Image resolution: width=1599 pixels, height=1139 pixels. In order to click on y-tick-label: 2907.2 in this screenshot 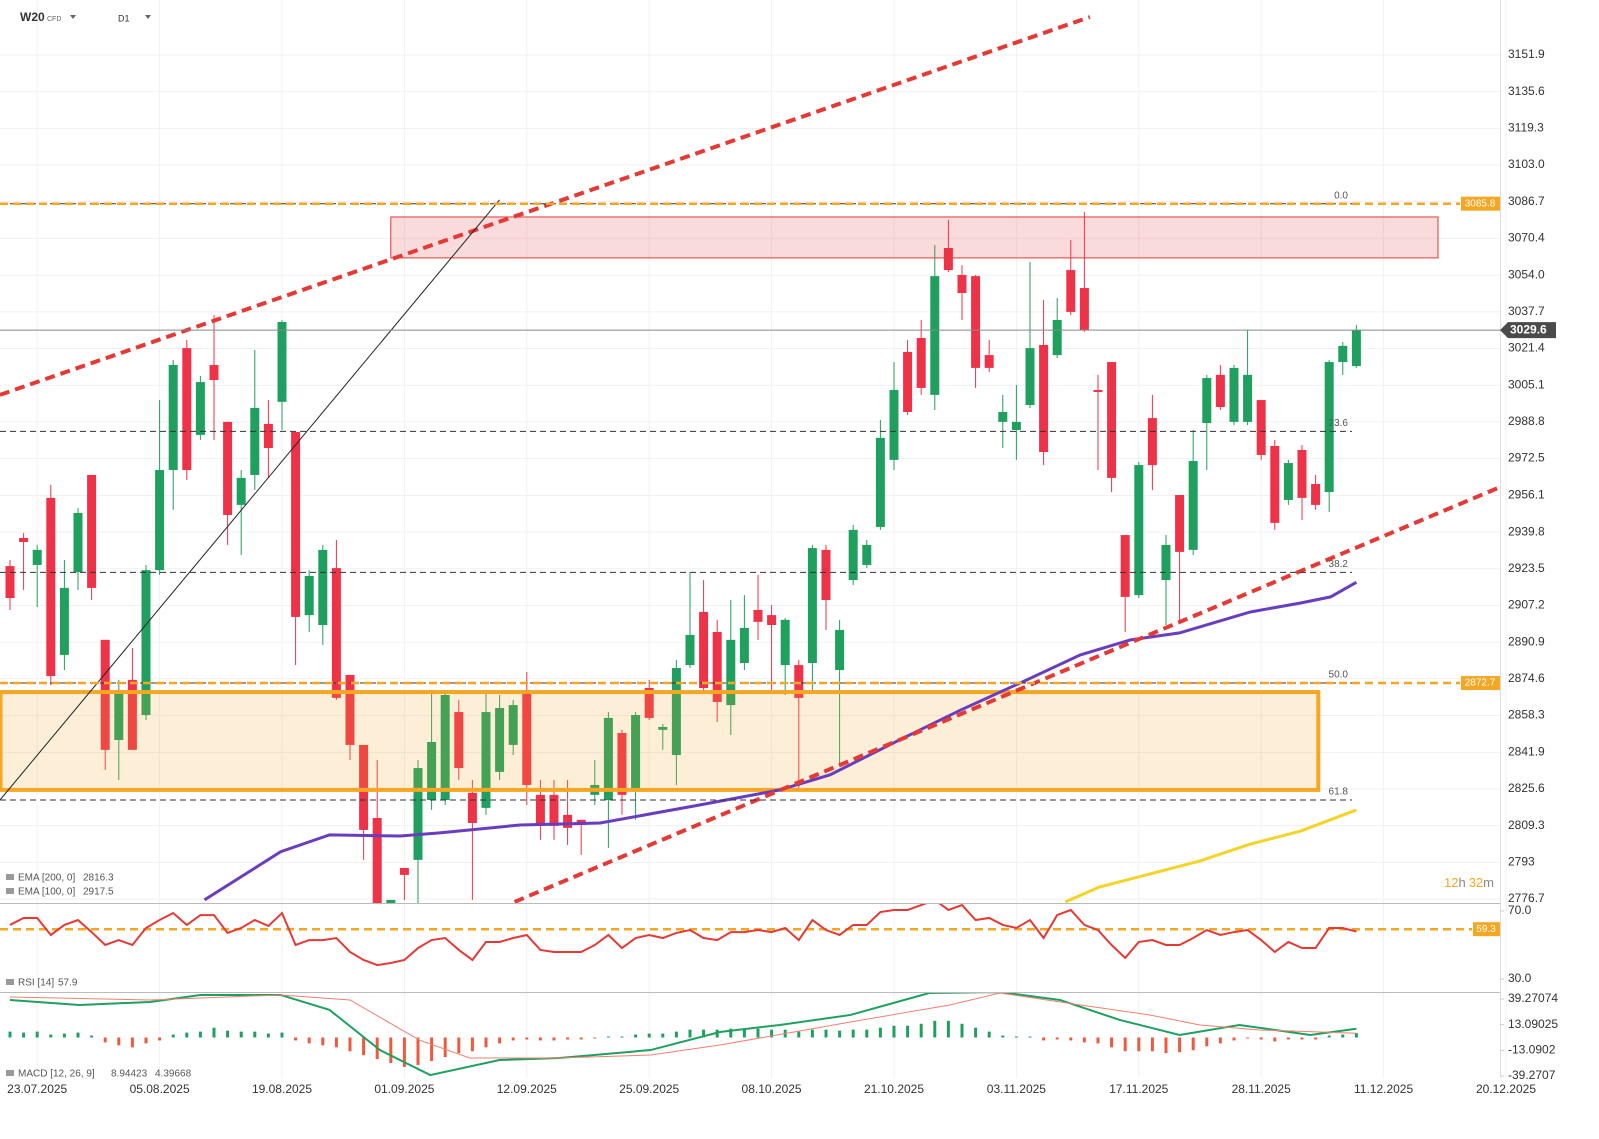, I will do `click(1526, 605)`.